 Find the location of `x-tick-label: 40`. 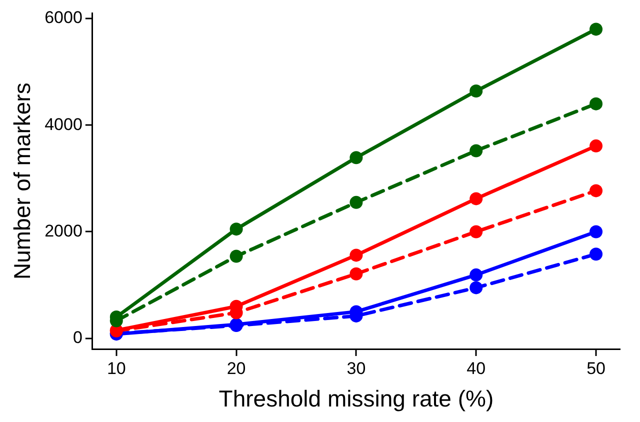

x-tick-label: 40 is located at coordinates (476, 368).